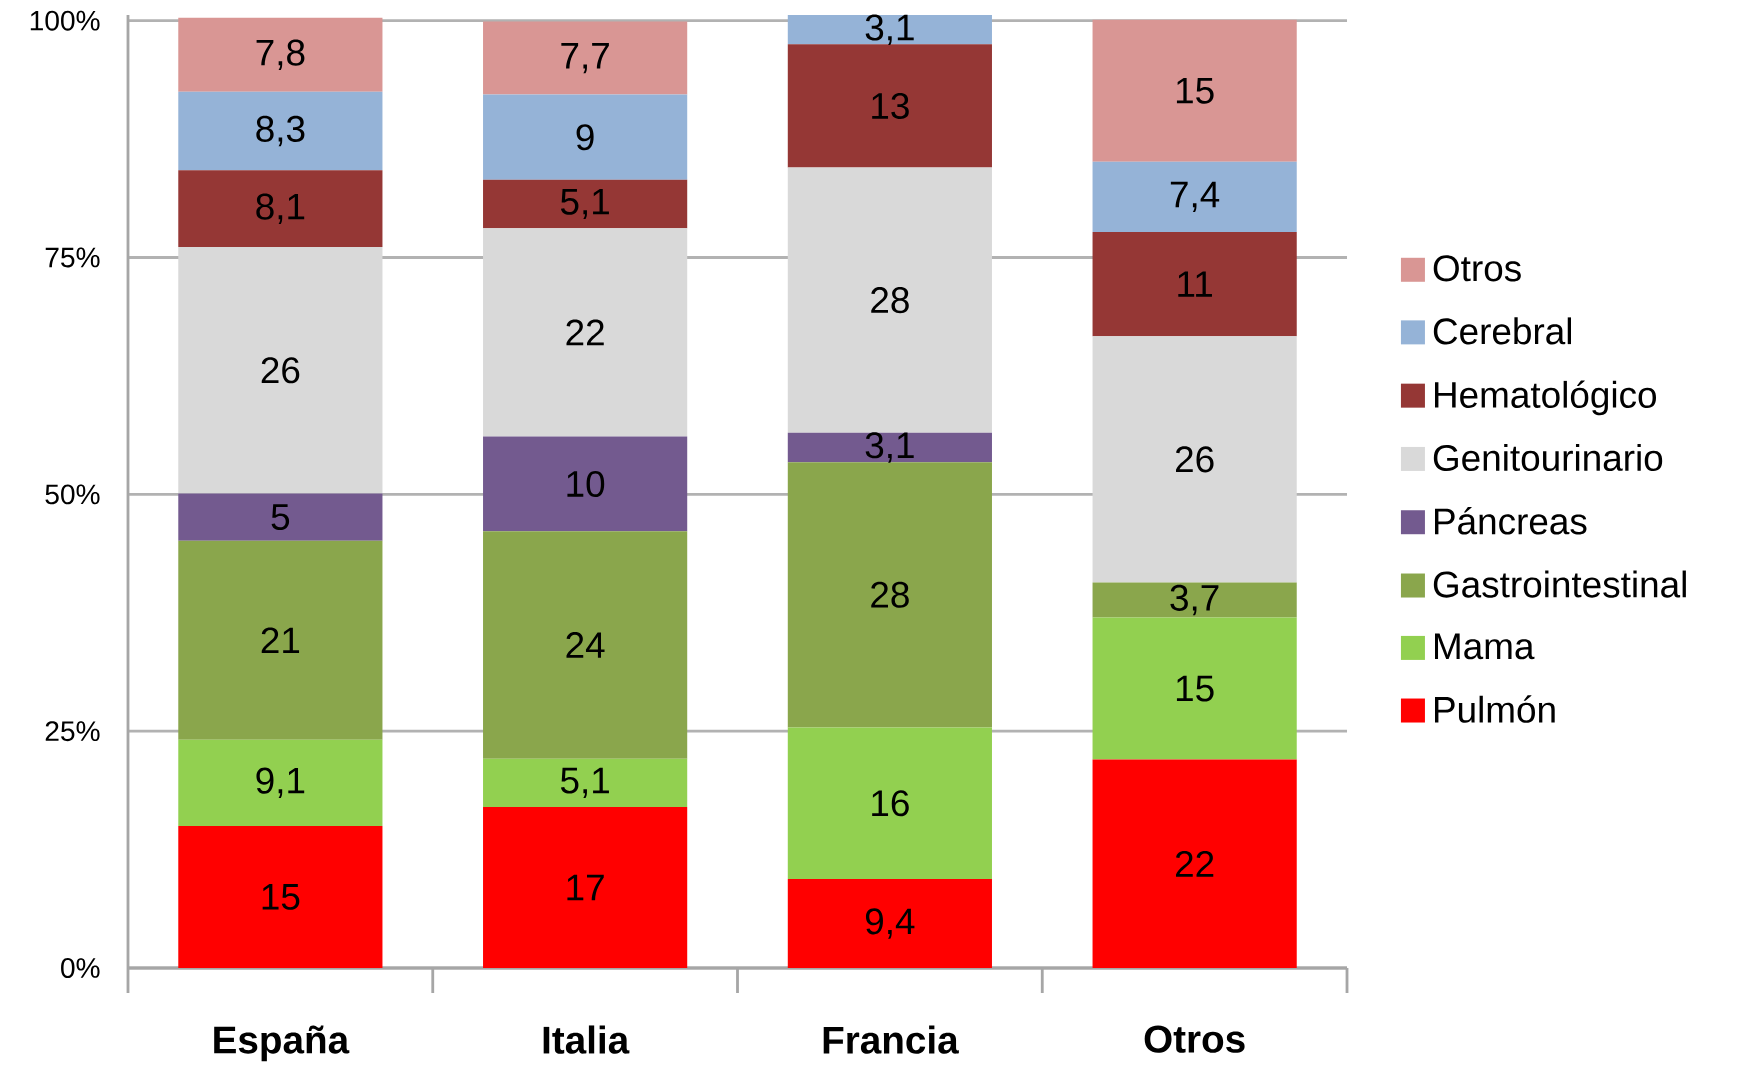 Image resolution: width=1753 pixels, height=1073 pixels. Describe the element at coordinates (1477, 268) in the screenshot. I see `legend-label: Otros` at that location.